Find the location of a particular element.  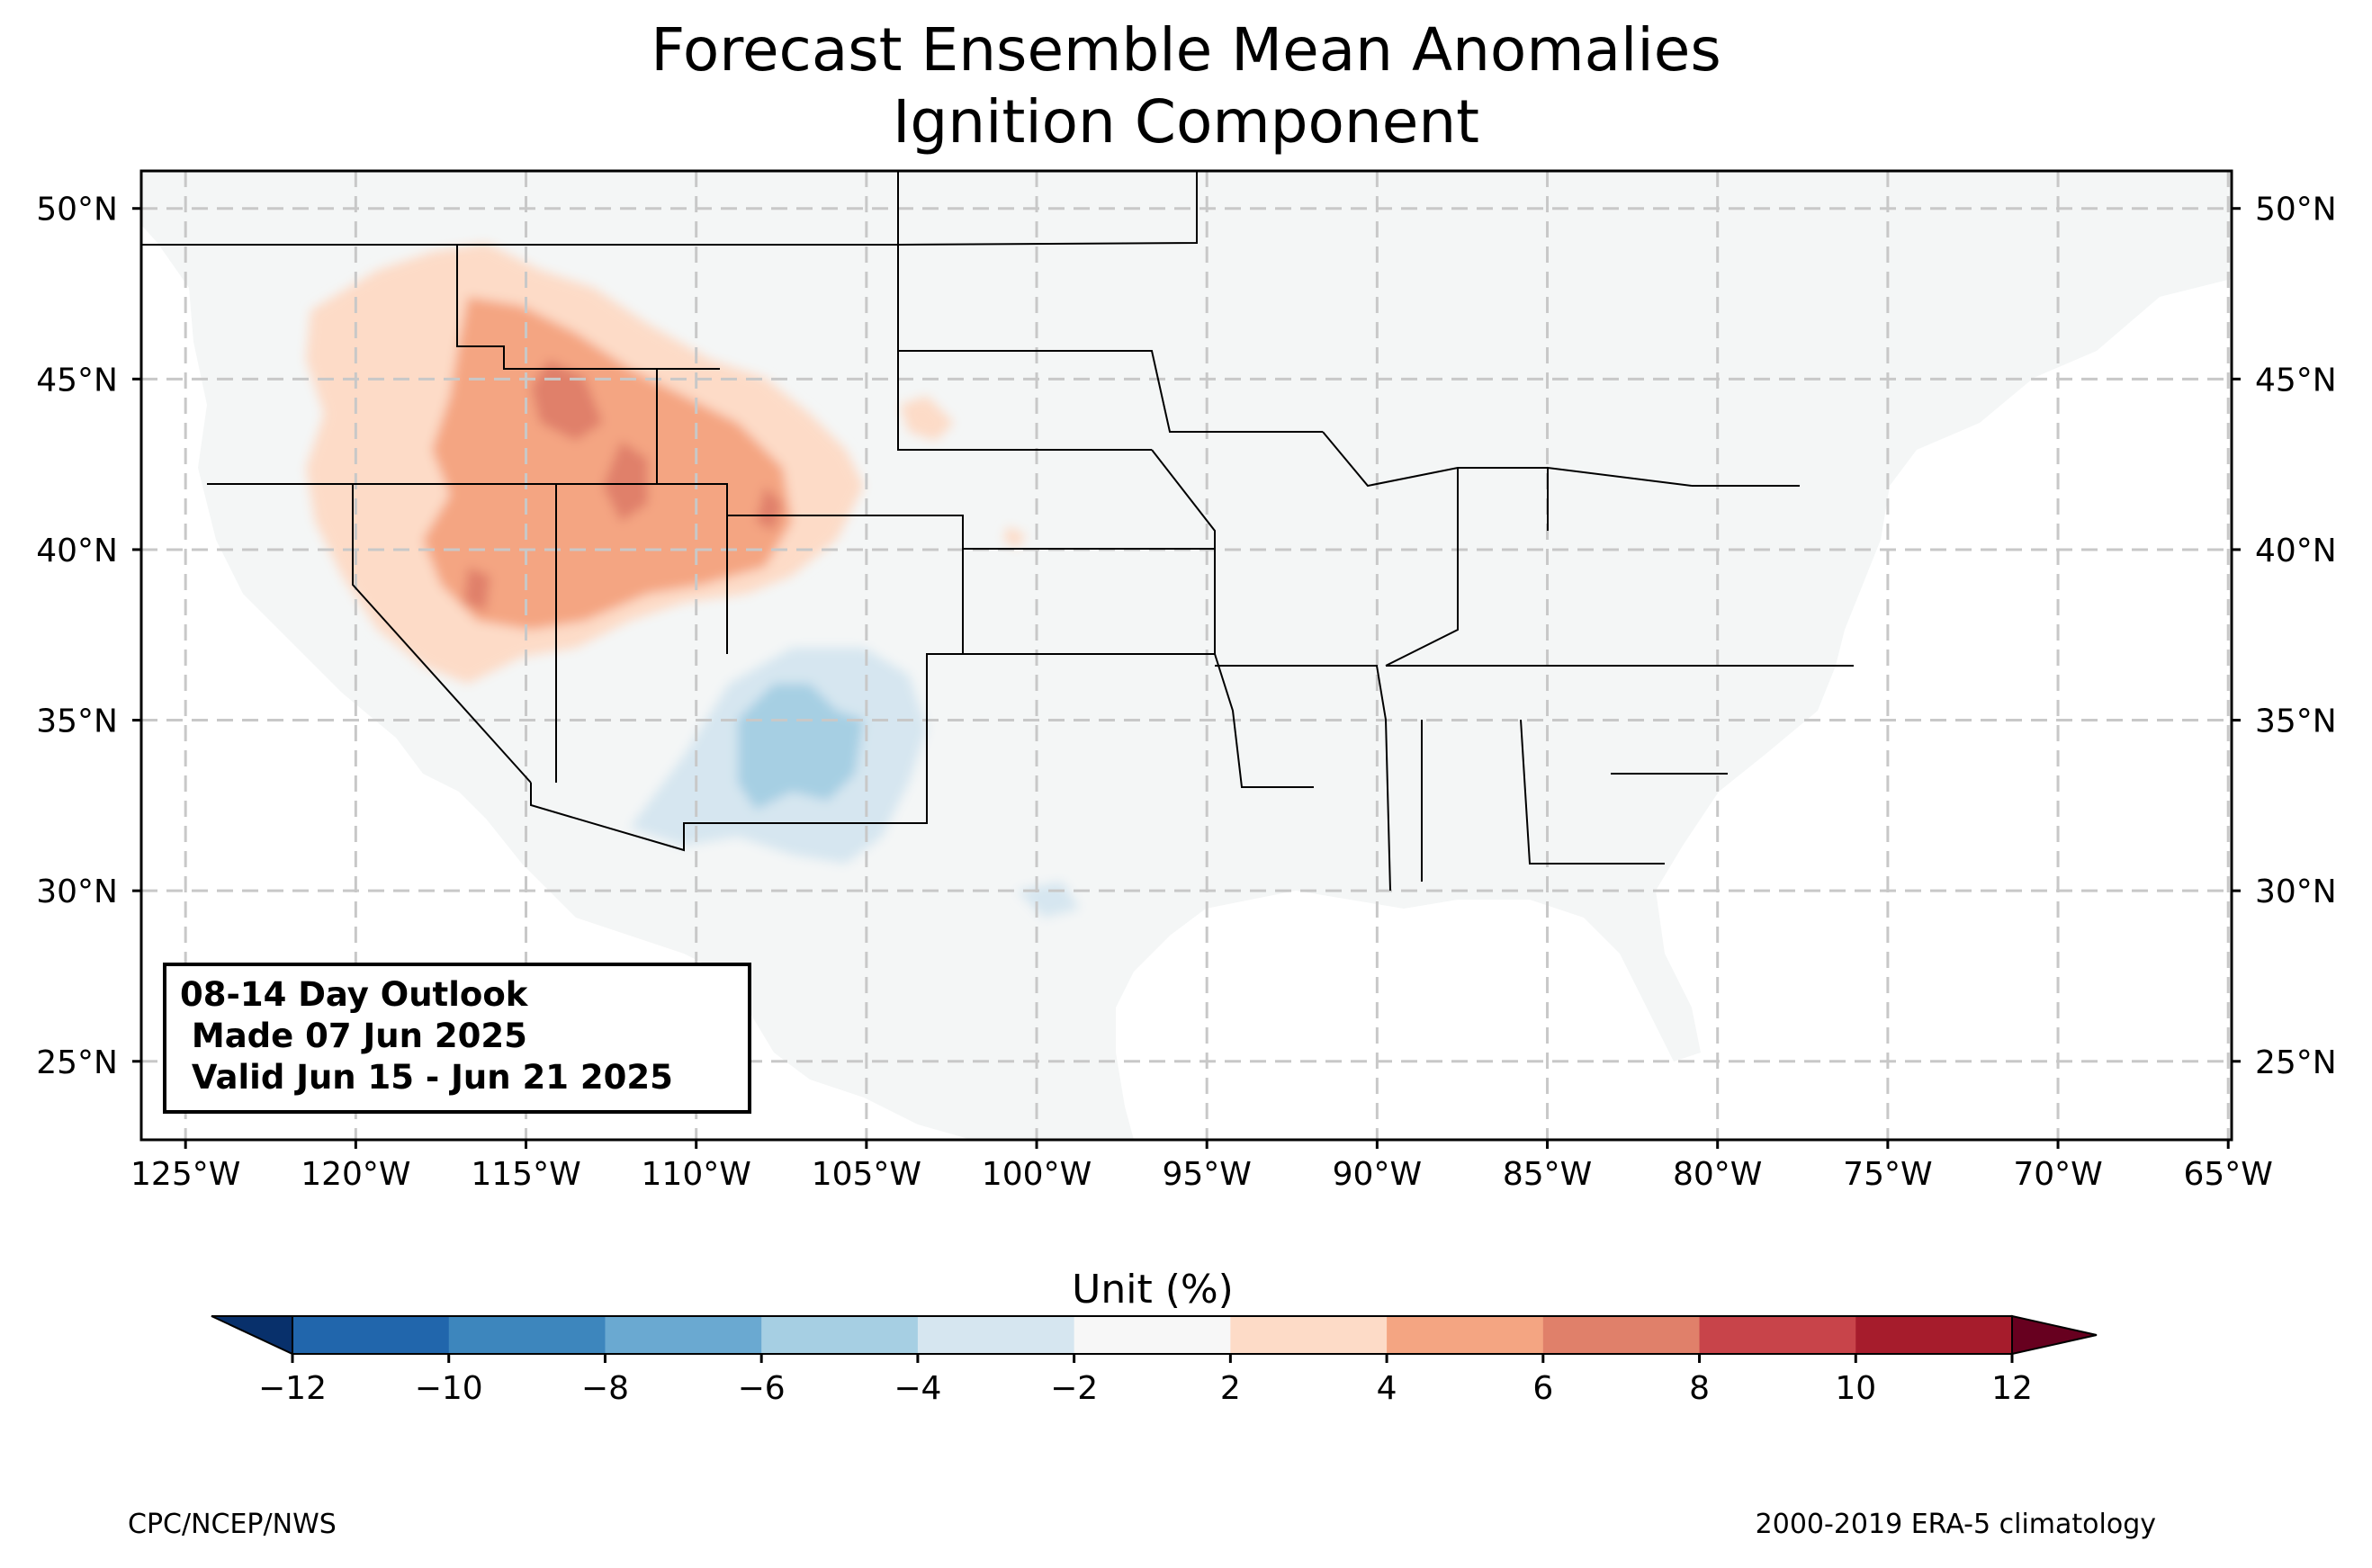

lat-label-right: 25°N is located at coordinates (2296, 1062).